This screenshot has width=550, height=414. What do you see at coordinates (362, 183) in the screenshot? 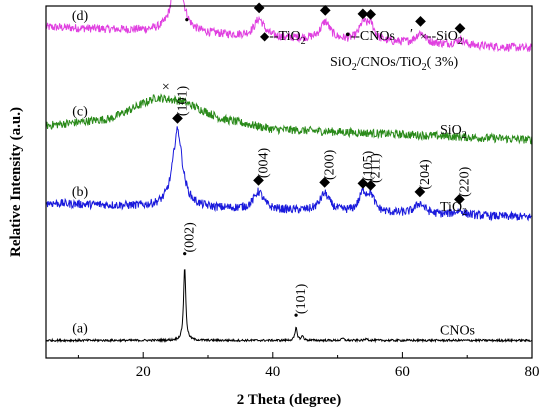
I see `series-b-peak-marker-3: ◆` at bounding box center [362, 183].